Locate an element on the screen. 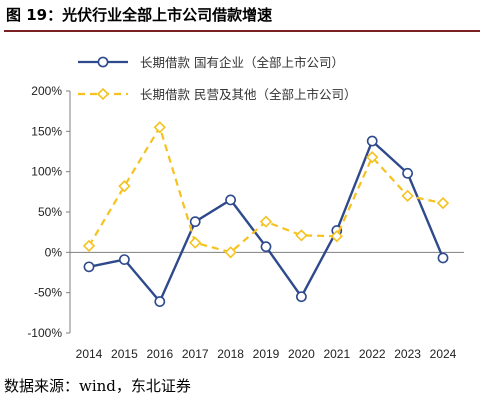  x-tick-label: 2016 is located at coordinates (159, 354).